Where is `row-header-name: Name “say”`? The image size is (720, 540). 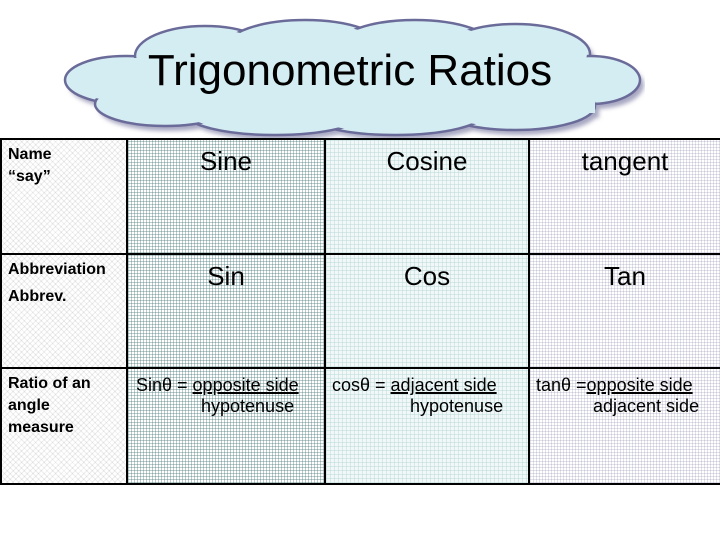
row-header-name: Name “say” is located at coordinates (64, 196).